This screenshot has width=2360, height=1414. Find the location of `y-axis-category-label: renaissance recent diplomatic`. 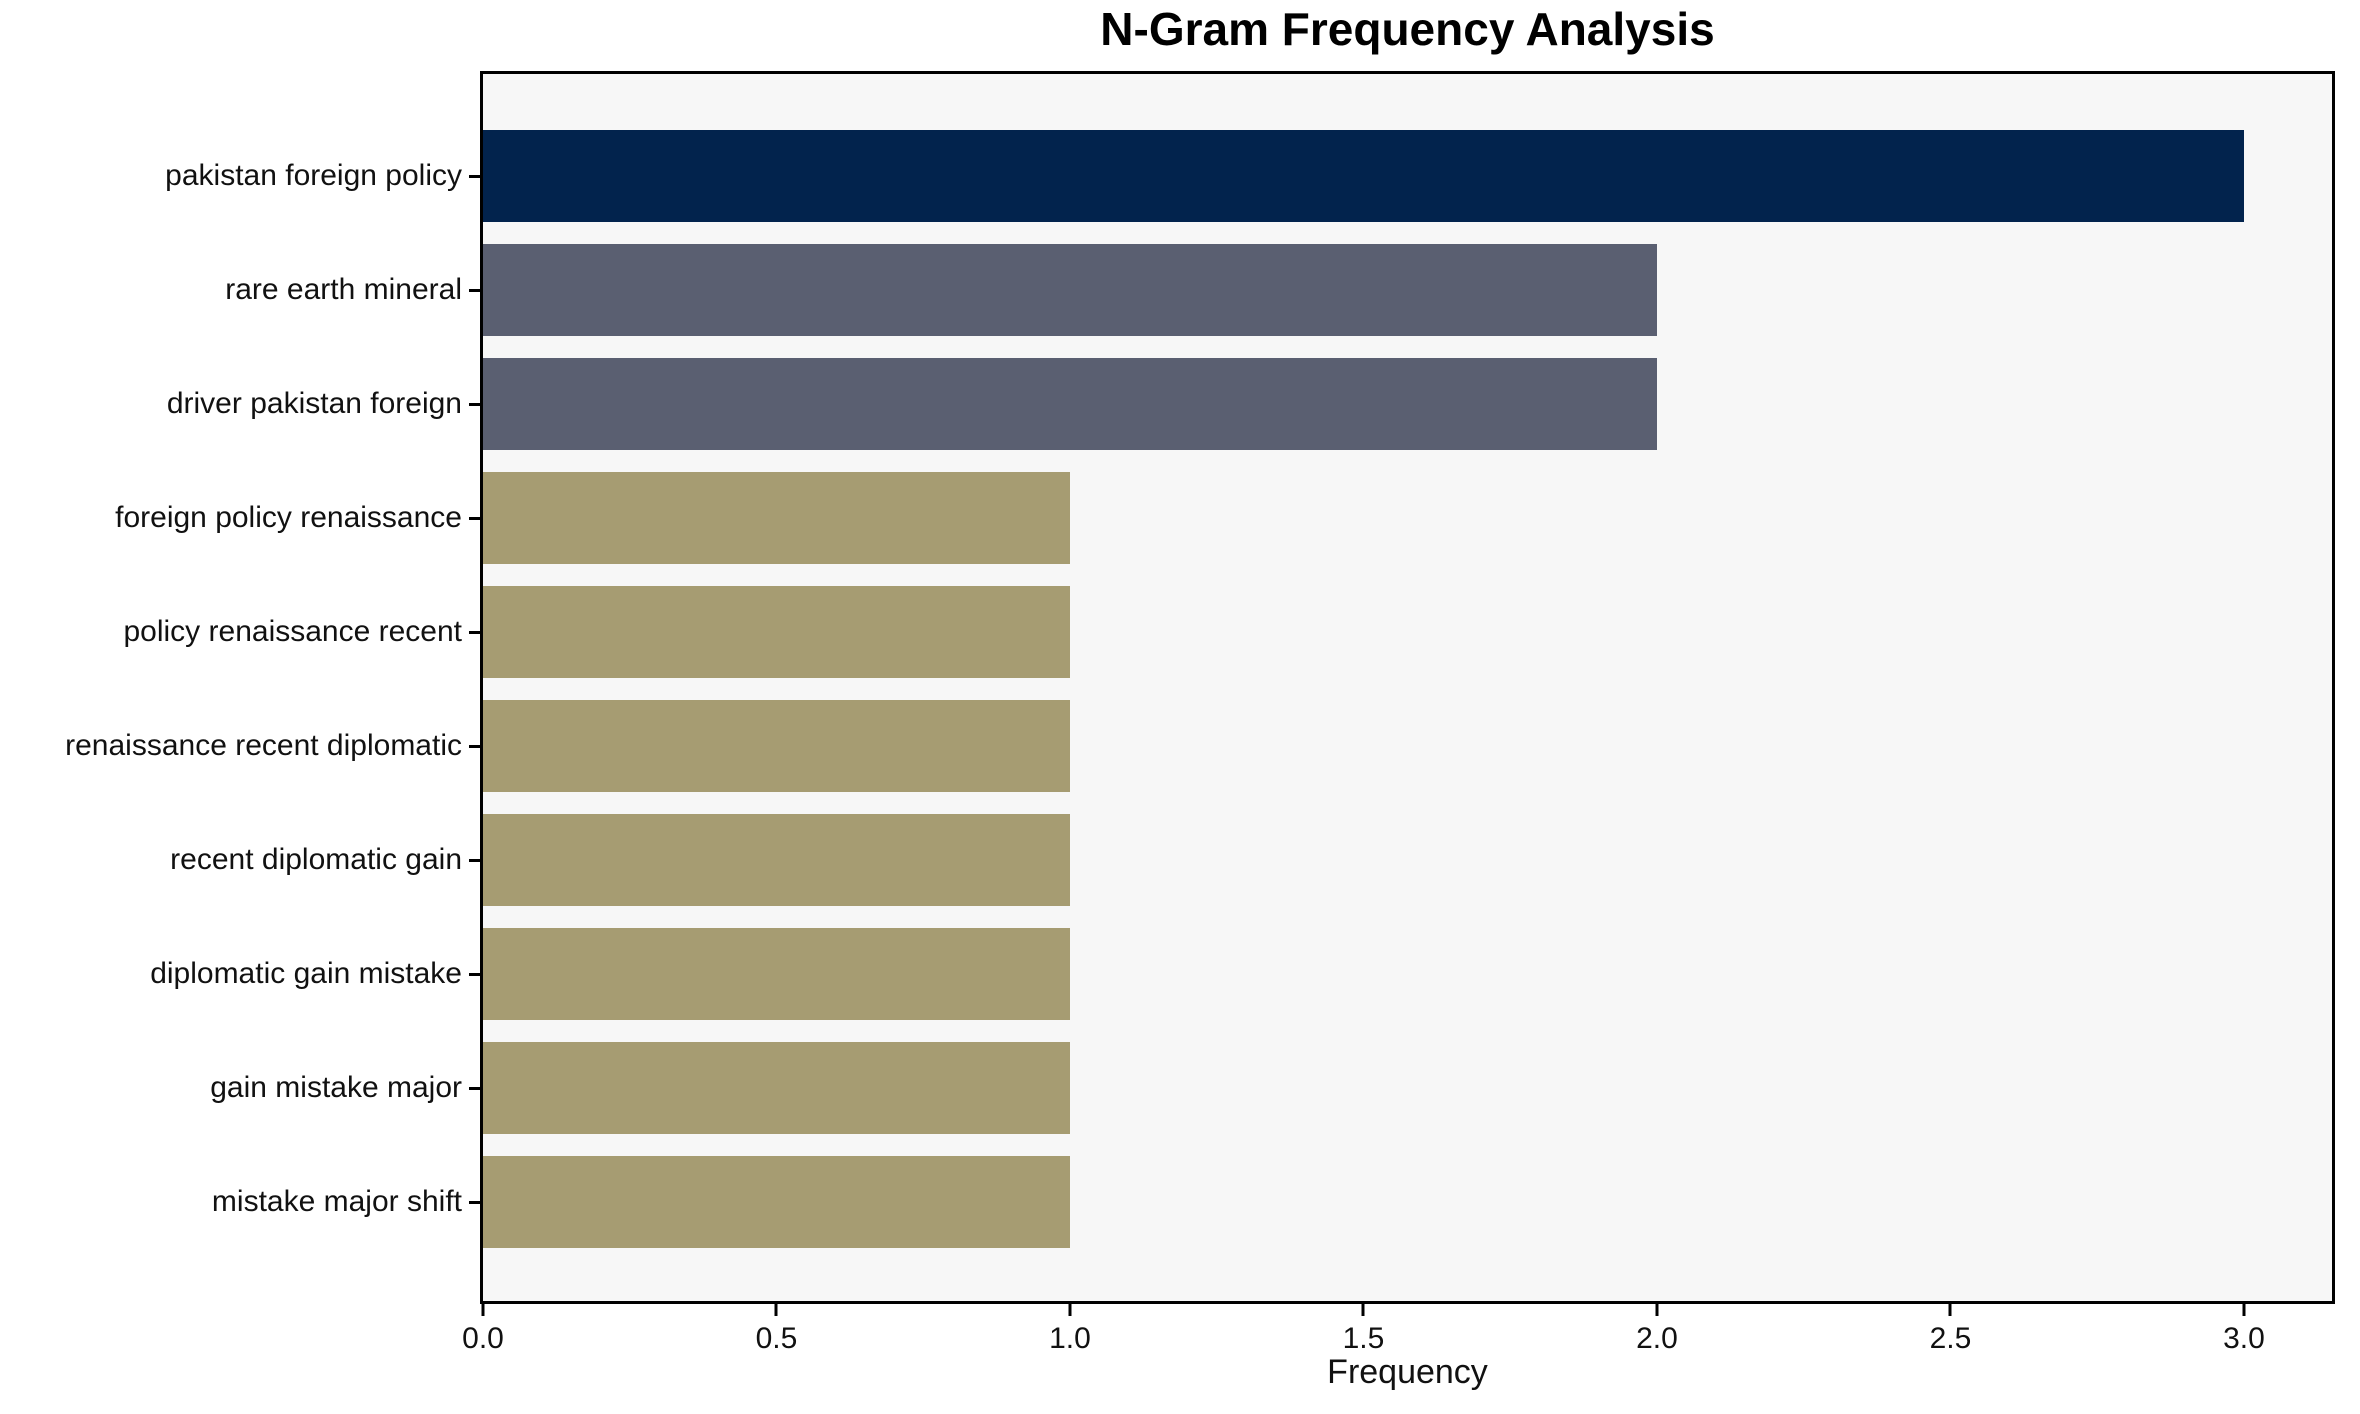

y-axis-category-label: renaissance recent diplomatic is located at coordinates (263, 745).